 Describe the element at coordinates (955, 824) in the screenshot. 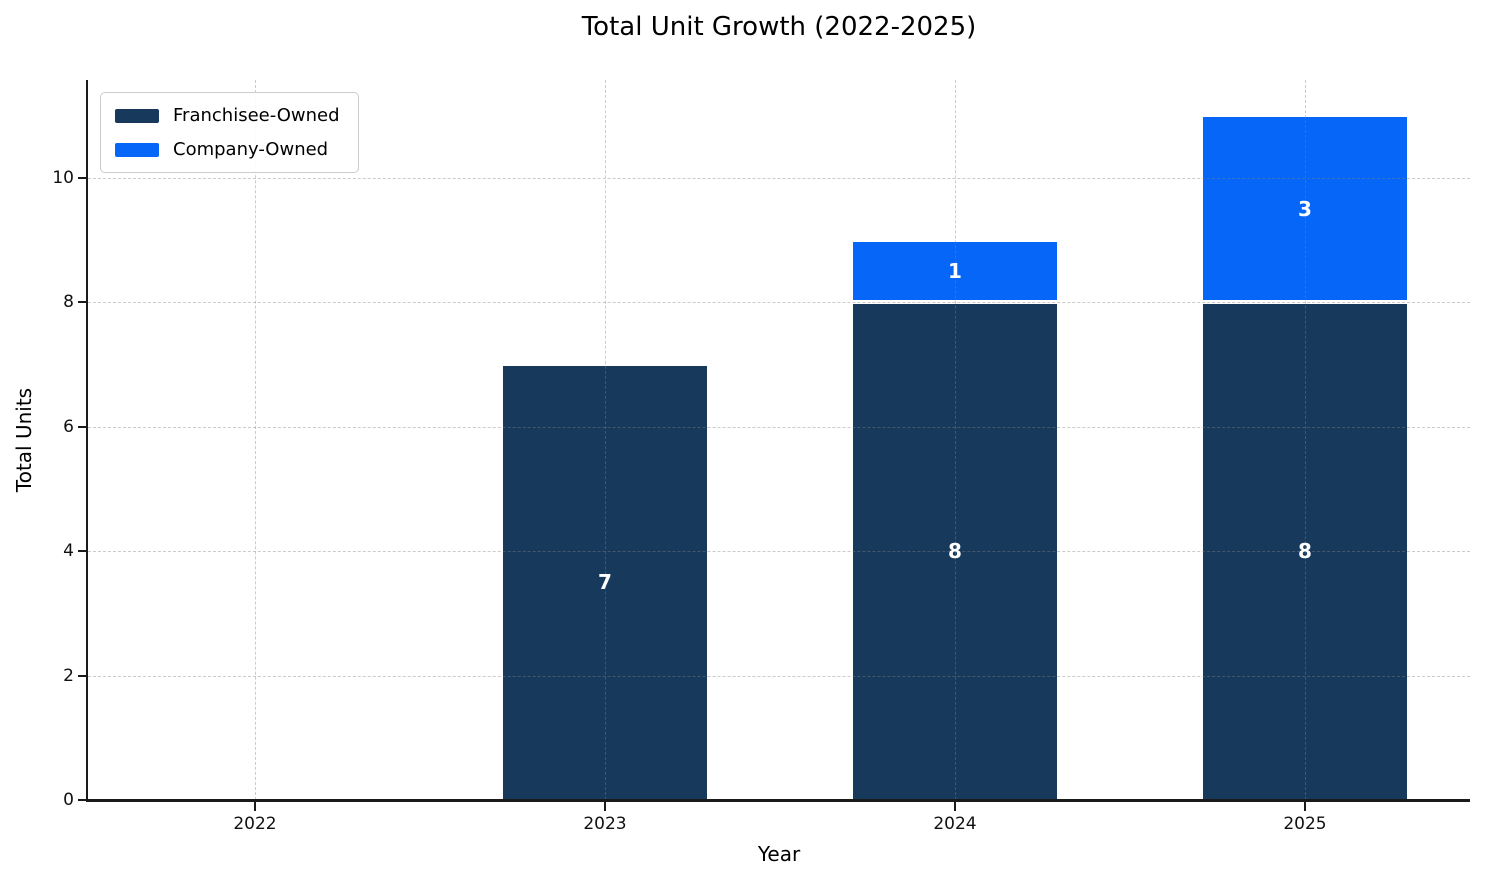

I see `x-tick-label: 2024` at that location.